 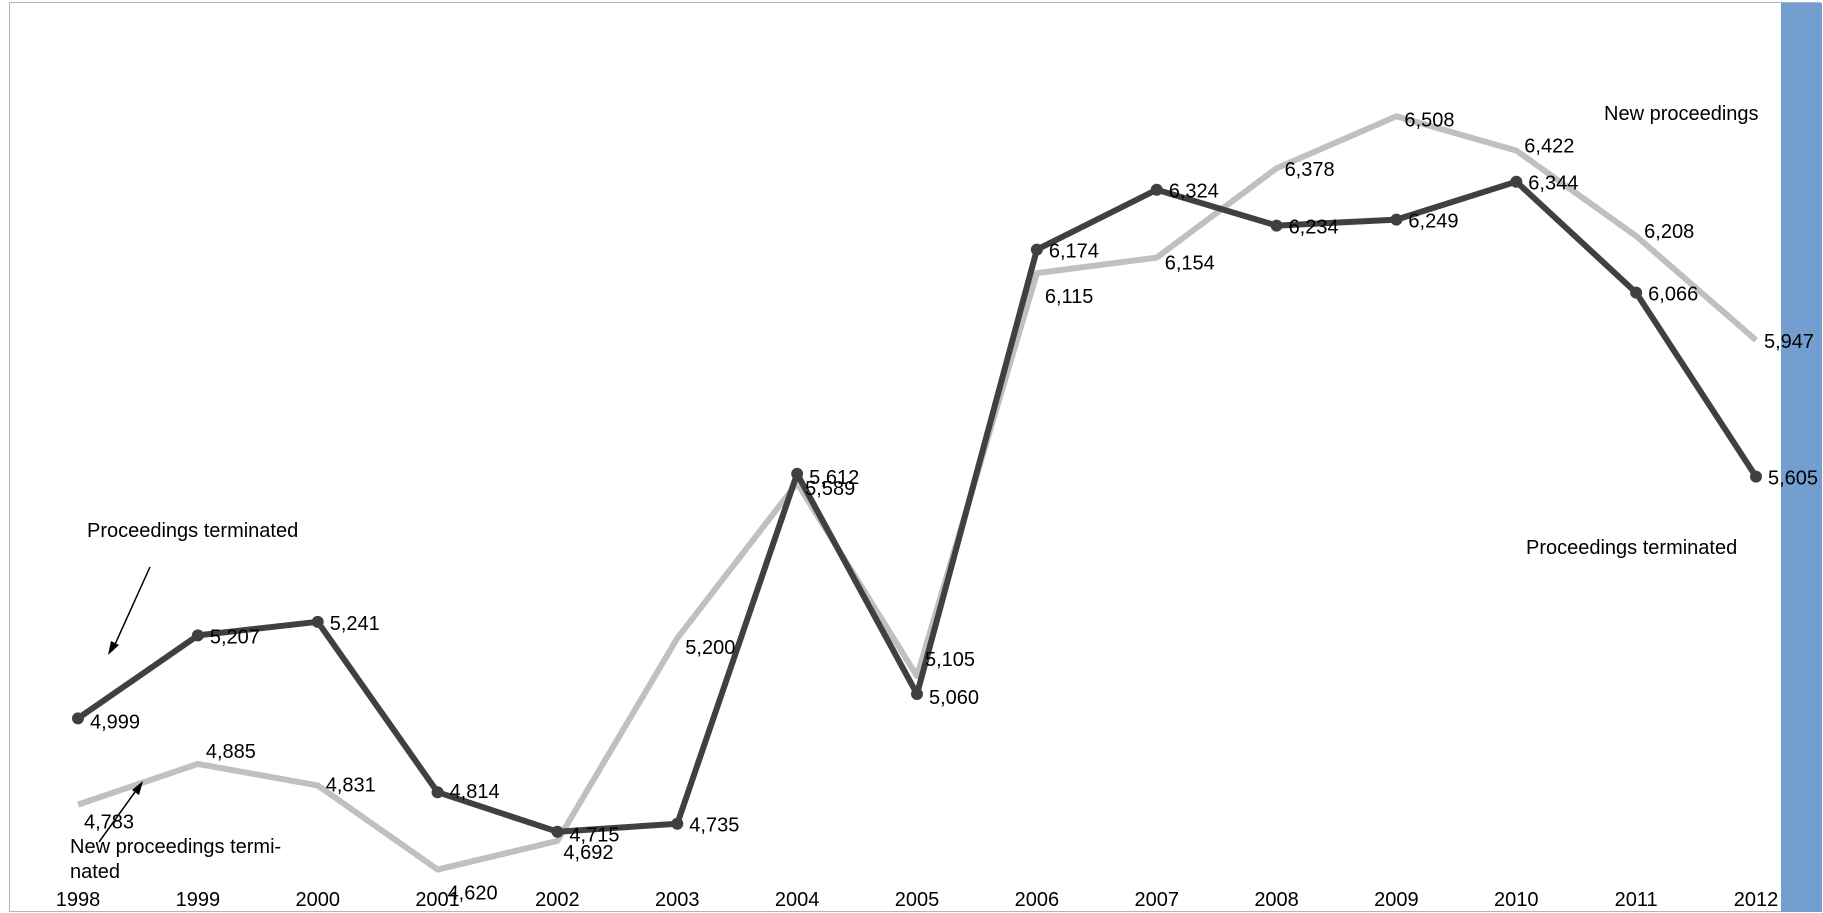 I want to click on x-tick-label: 2011, so click(x=1636, y=900).